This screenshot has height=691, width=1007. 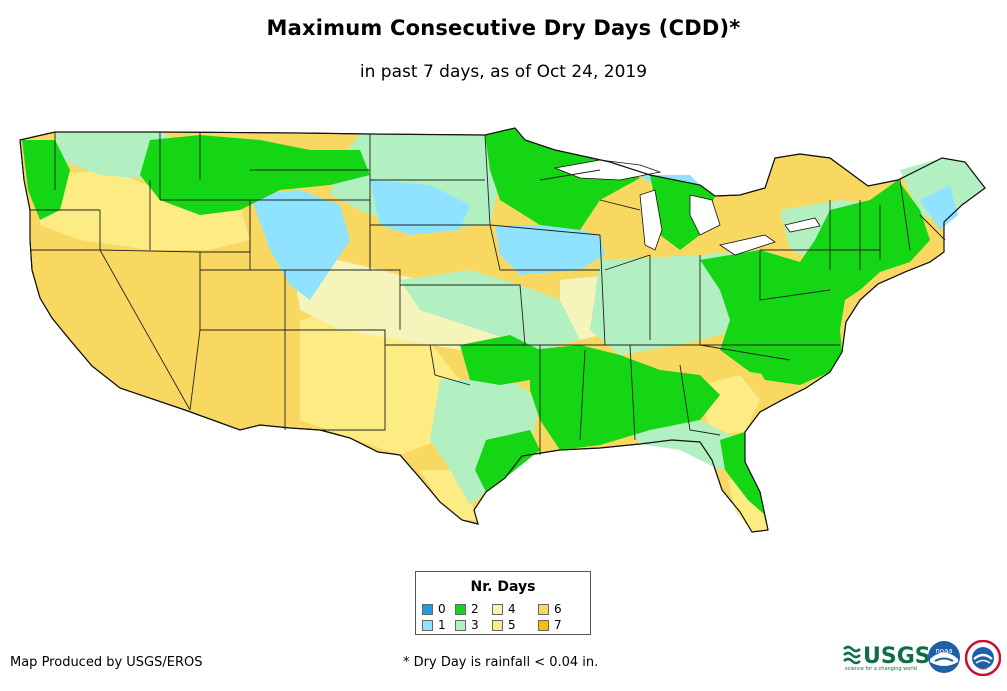 What do you see at coordinates (490, 310) in the screenshot?
I see `region-3days-plains` at bounding box center [490, 310].